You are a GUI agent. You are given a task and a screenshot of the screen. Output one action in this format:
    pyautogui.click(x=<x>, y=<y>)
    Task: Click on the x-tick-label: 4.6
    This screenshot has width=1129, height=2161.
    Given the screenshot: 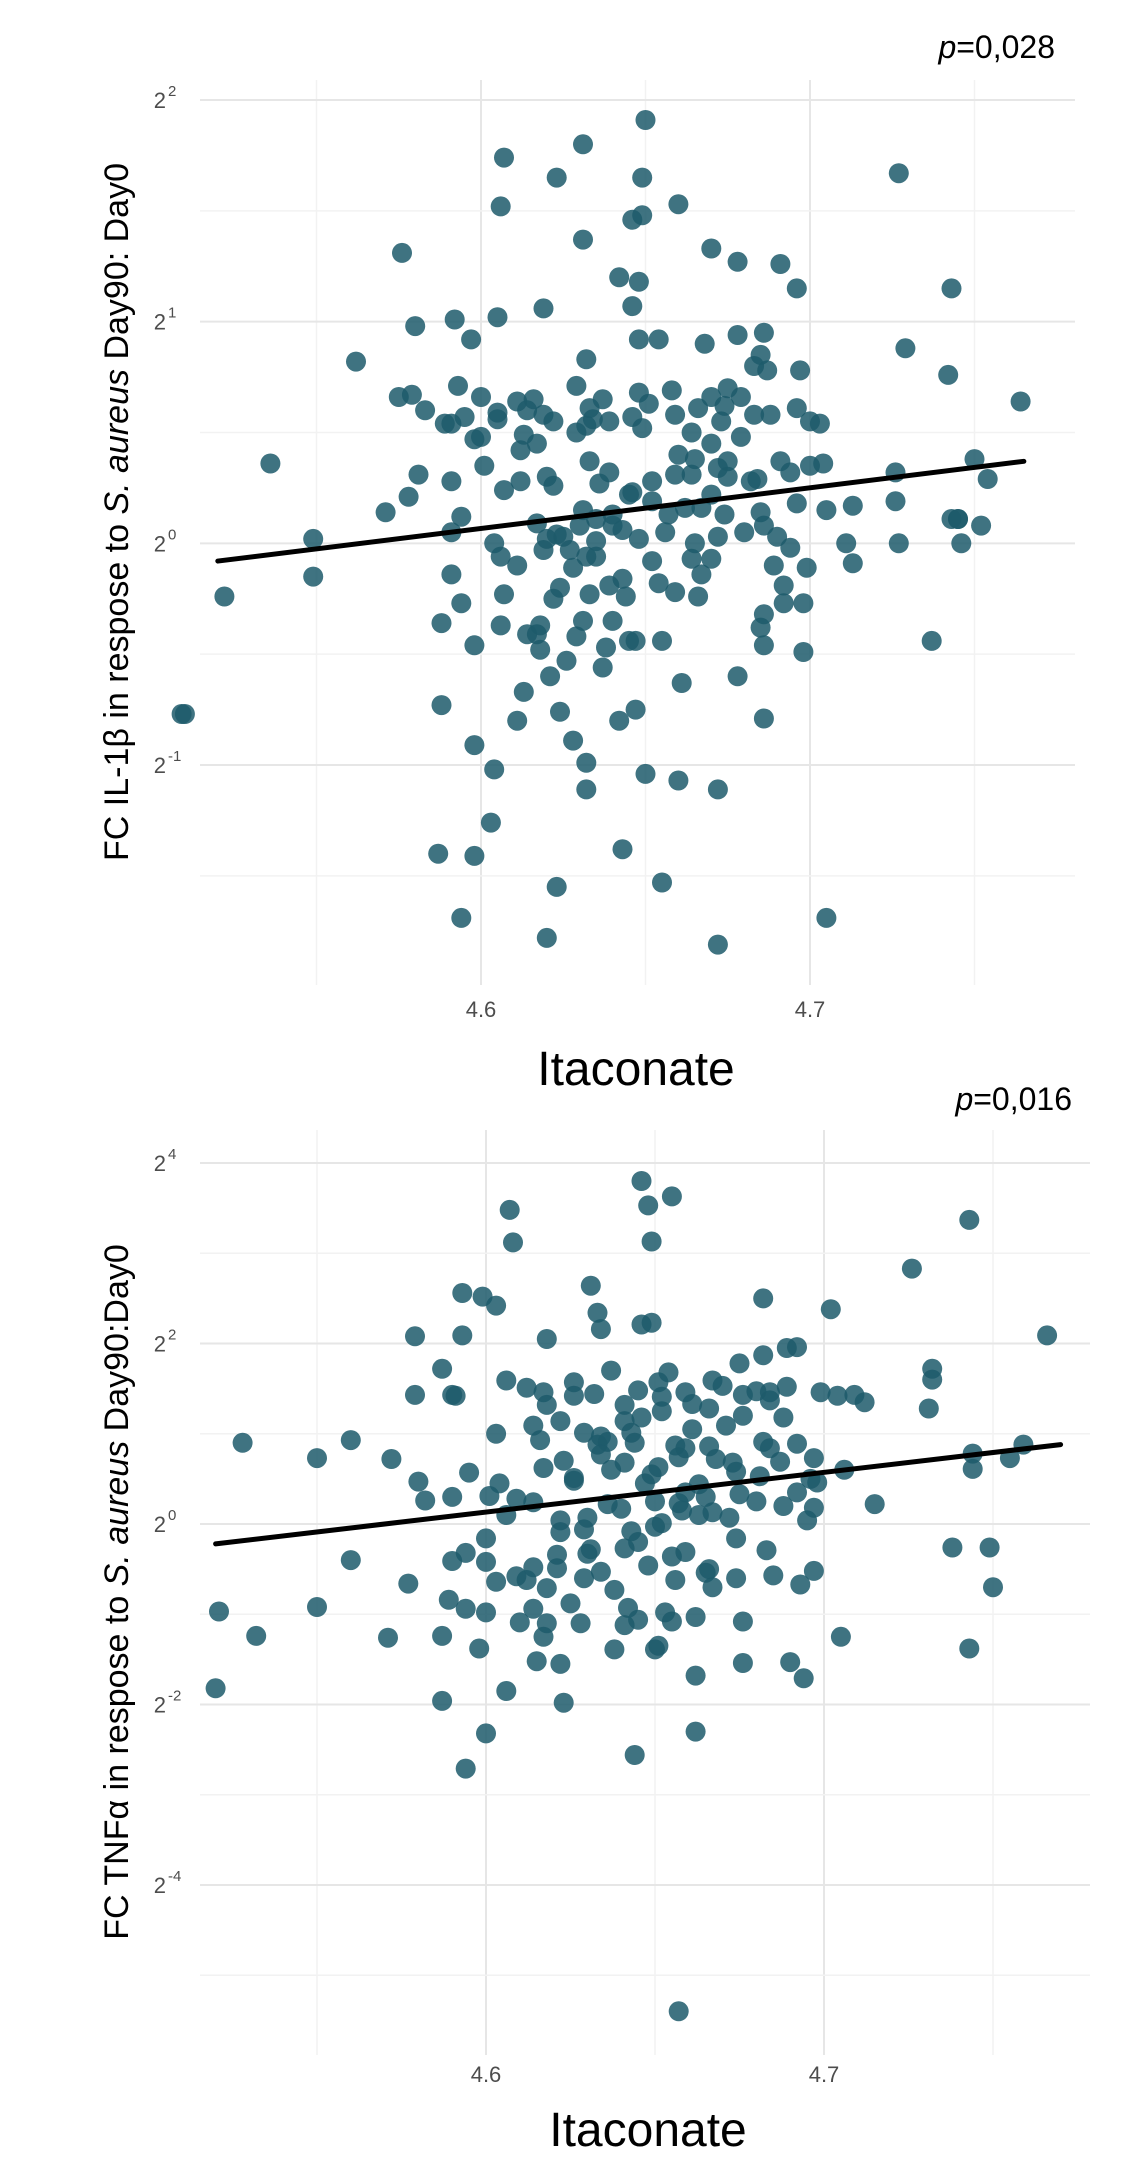 What is the action you would take?
    pyautogui.click(x=481, y=1009)
    